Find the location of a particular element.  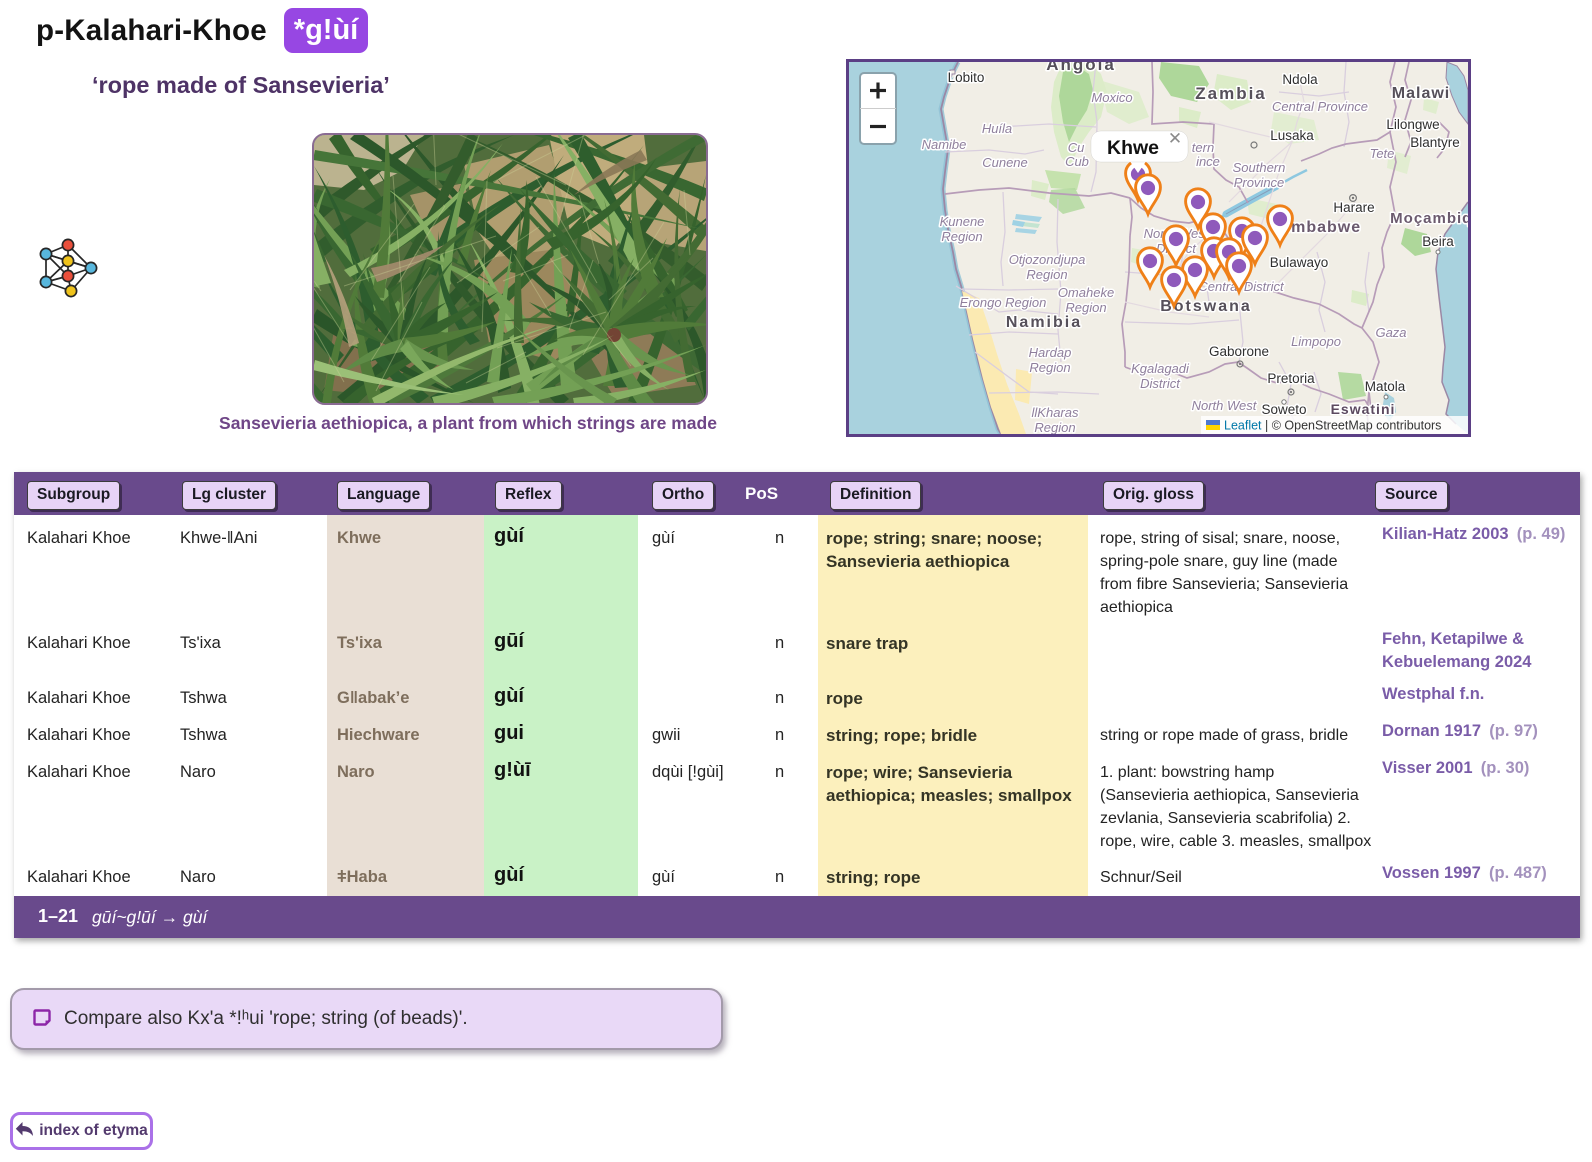

svg-text: Province is located at coordinates (1259, 182).